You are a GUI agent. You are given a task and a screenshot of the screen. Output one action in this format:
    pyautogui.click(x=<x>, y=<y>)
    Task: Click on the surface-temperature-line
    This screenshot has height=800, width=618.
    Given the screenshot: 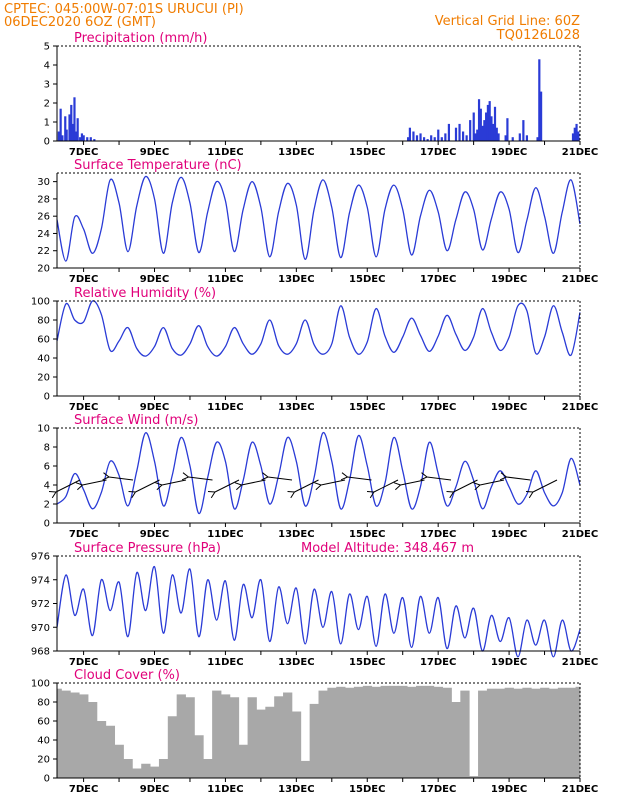 What is the action you would take?
    pyautogui.click(x=318, y=218)
    